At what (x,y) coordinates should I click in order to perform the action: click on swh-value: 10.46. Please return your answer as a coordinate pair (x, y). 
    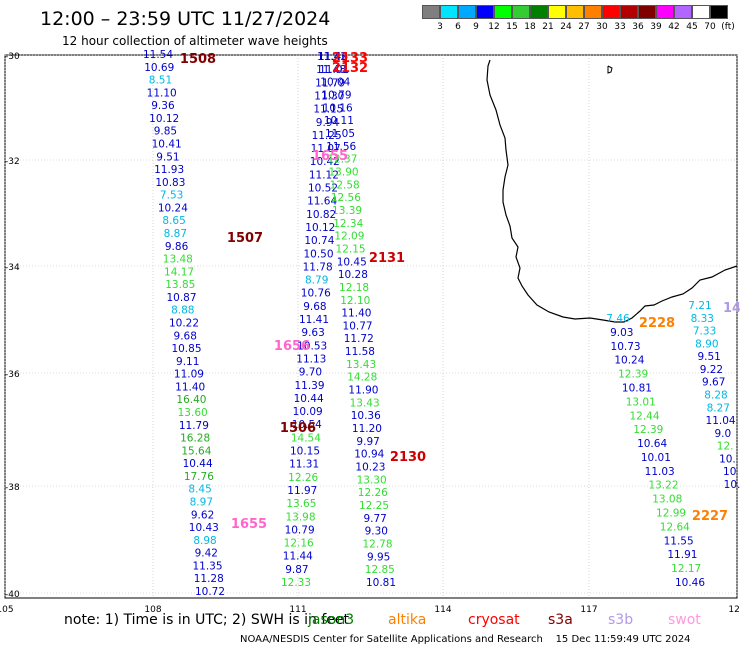
    Looking at the image, I should click on (690, 583).